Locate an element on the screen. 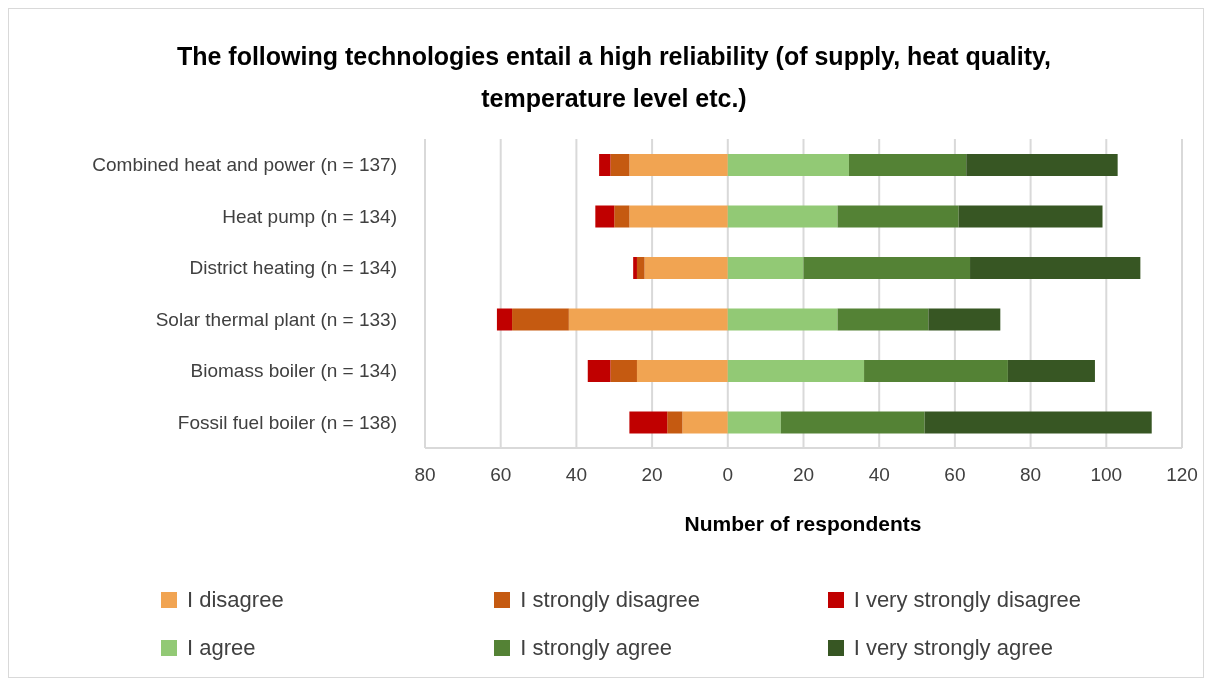 The width and height of the screenshot is (1212, 686). y-tick-label: Biomass boiler (n = 134) is located at coordinates (293, 371).